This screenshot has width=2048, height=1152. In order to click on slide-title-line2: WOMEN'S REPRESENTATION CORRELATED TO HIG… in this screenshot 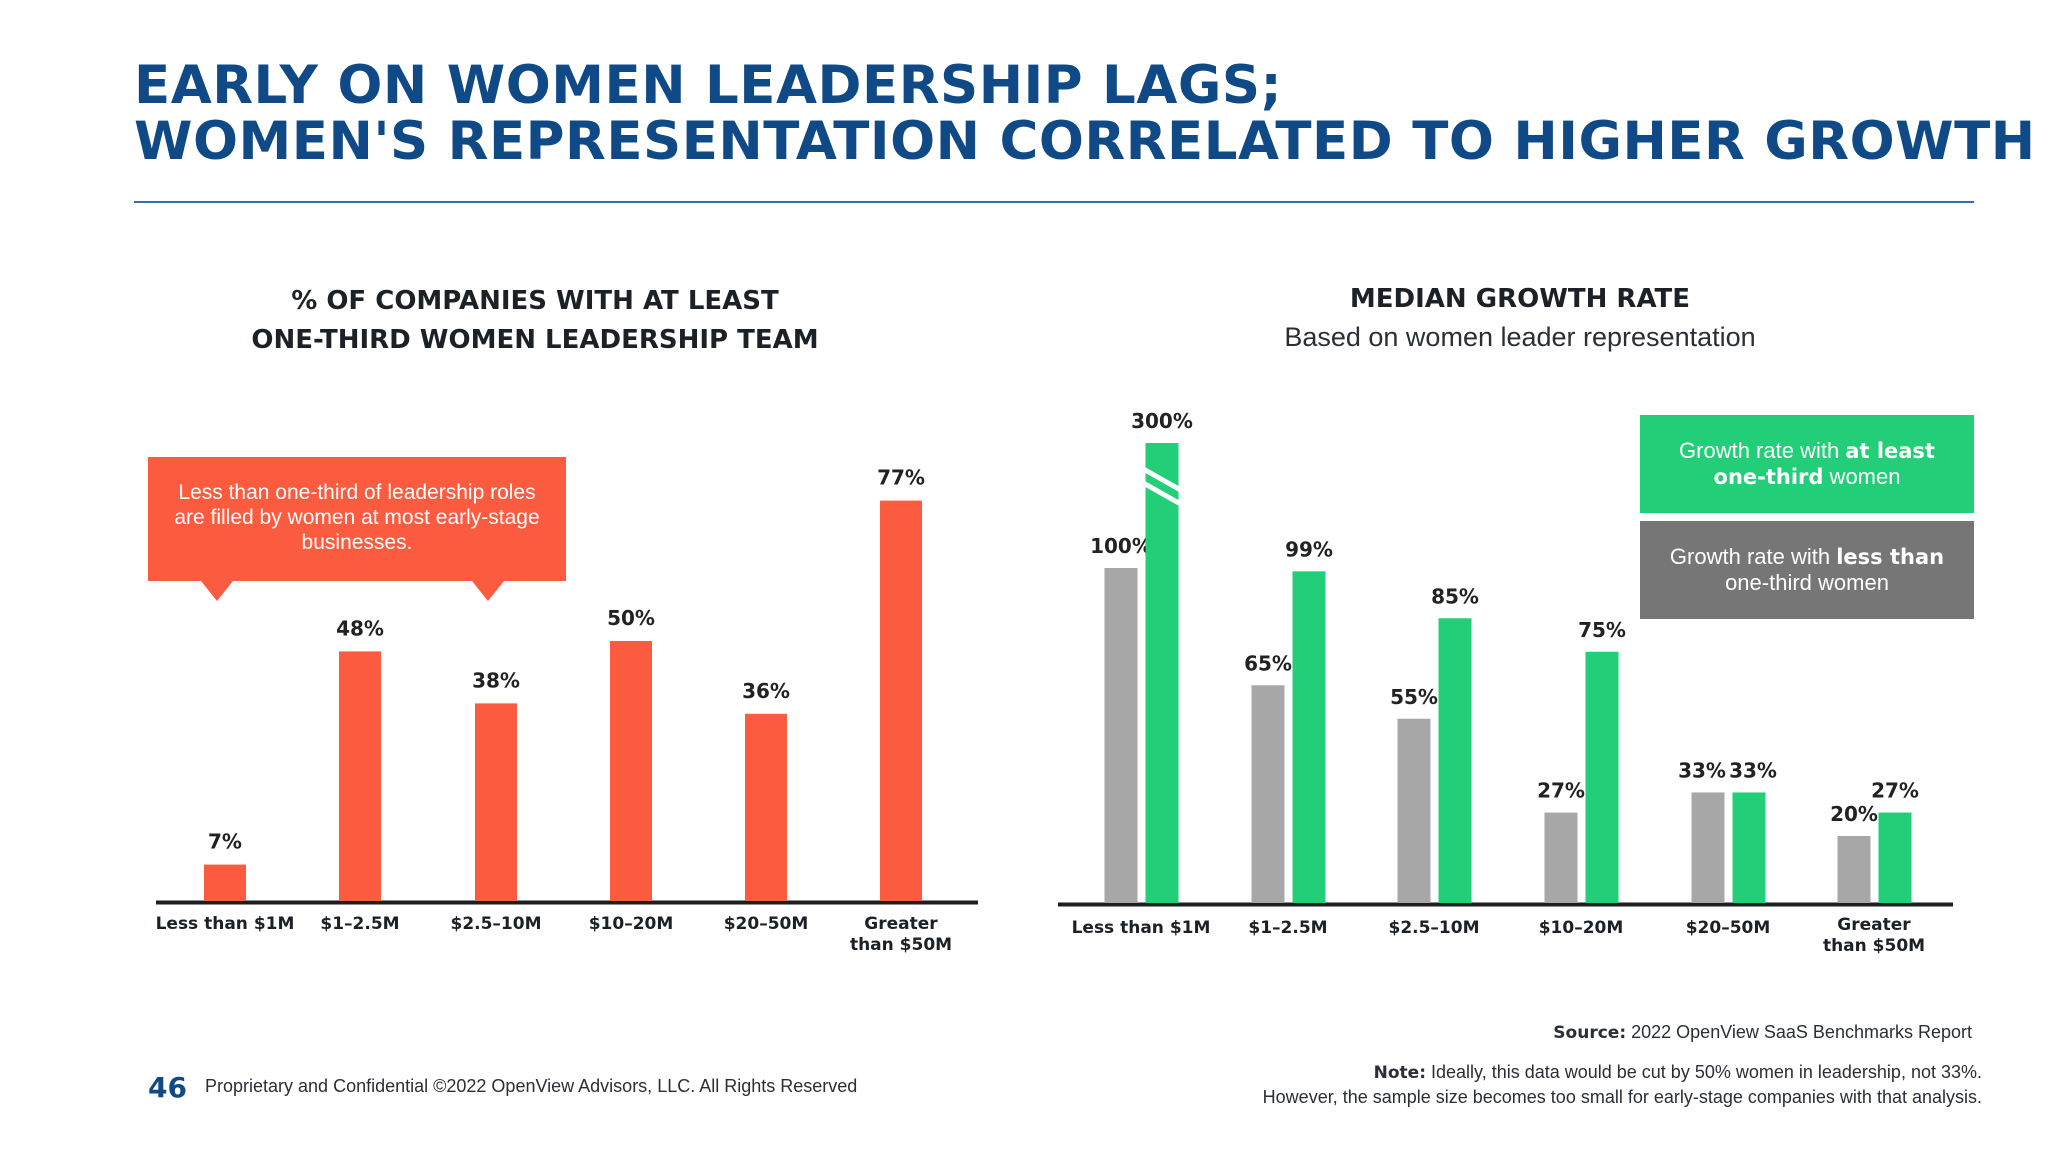, I will do `click(1085, 141)`.